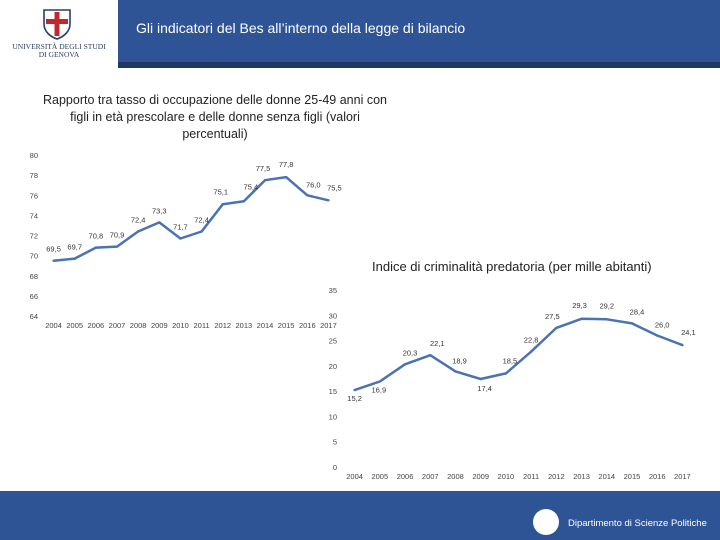  What do you see at coordinates (57, 24) in the screenshot?
I see `university-crest-icon` at bounding box center [57, 24].